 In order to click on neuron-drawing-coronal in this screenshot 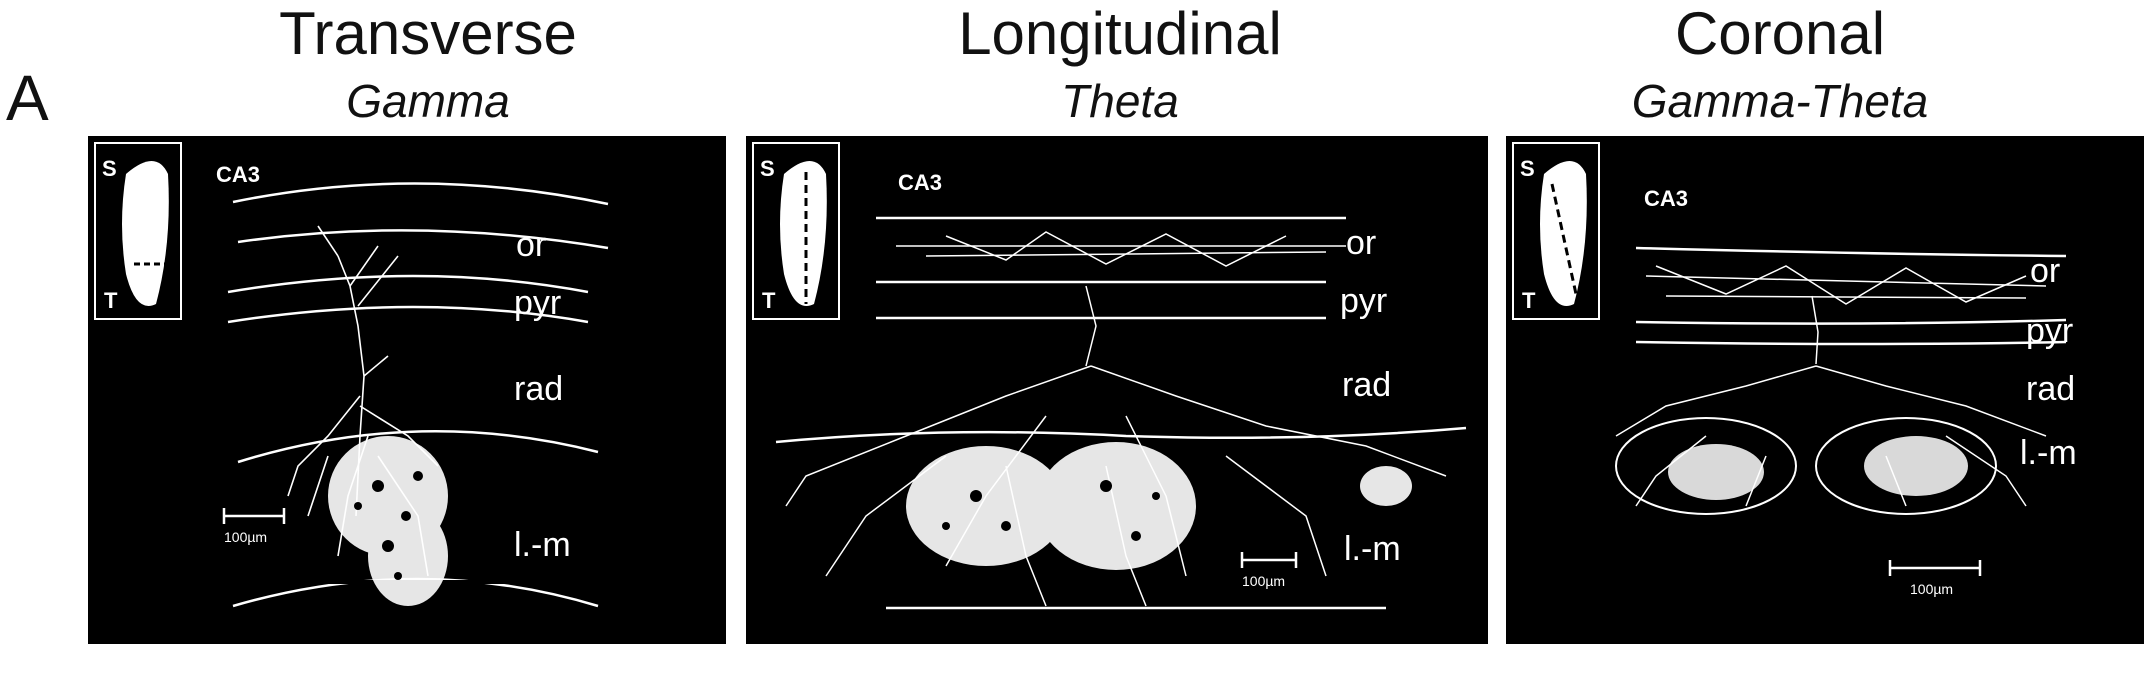, I will do `click(1825, 415)`.